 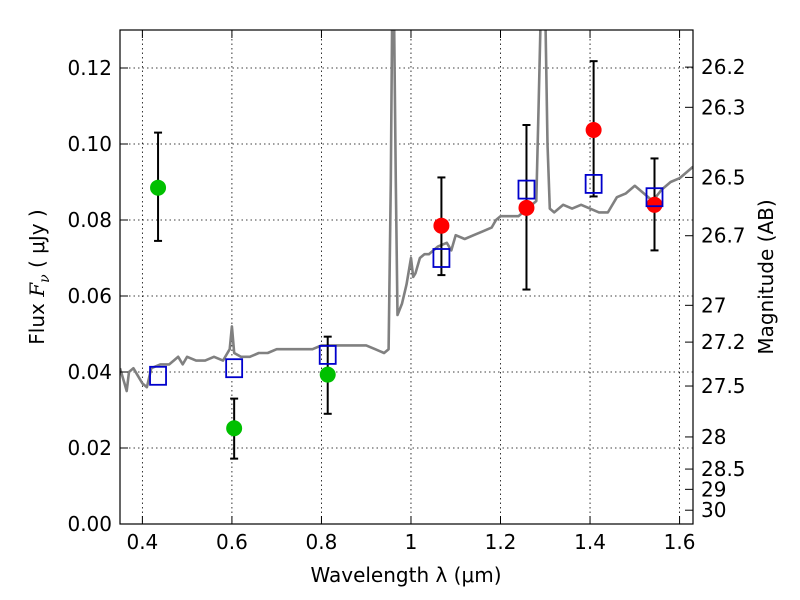 I want to click on x-tick-label: 1, so click(x=411, y=542).